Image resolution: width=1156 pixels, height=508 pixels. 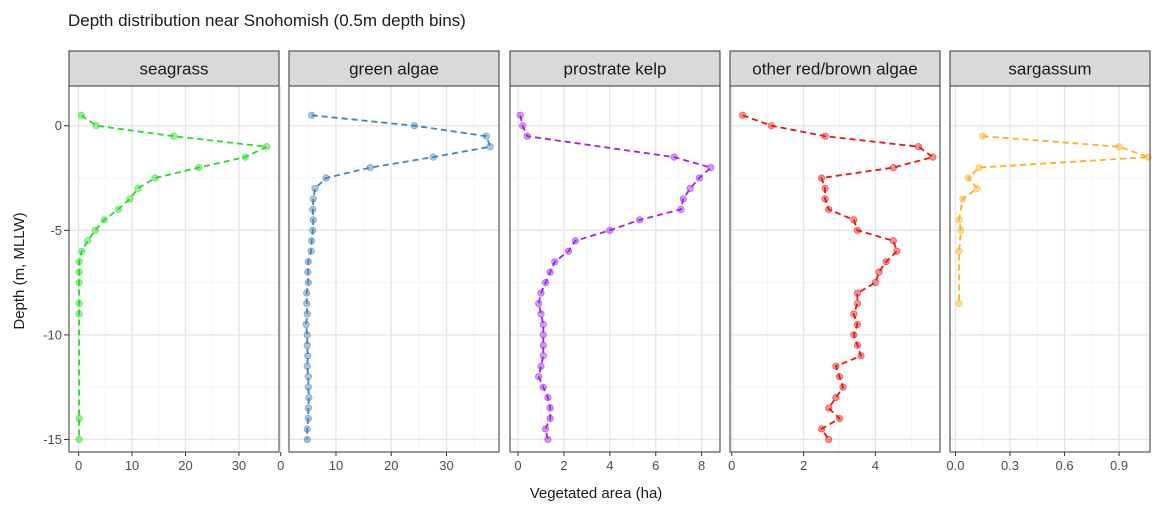 I want to click on y-tick-label: -5, so click(x=56, y=230).